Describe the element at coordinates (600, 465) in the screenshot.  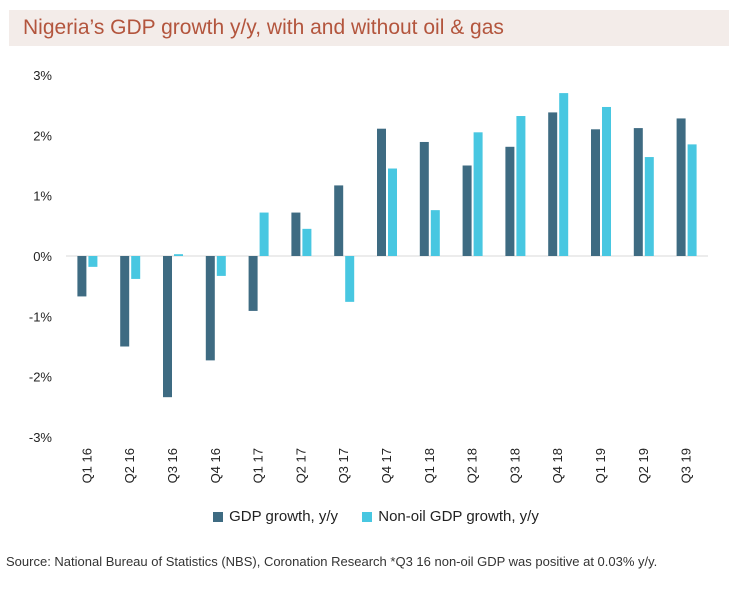
I see `x-category-label: Q1 19` at that location.